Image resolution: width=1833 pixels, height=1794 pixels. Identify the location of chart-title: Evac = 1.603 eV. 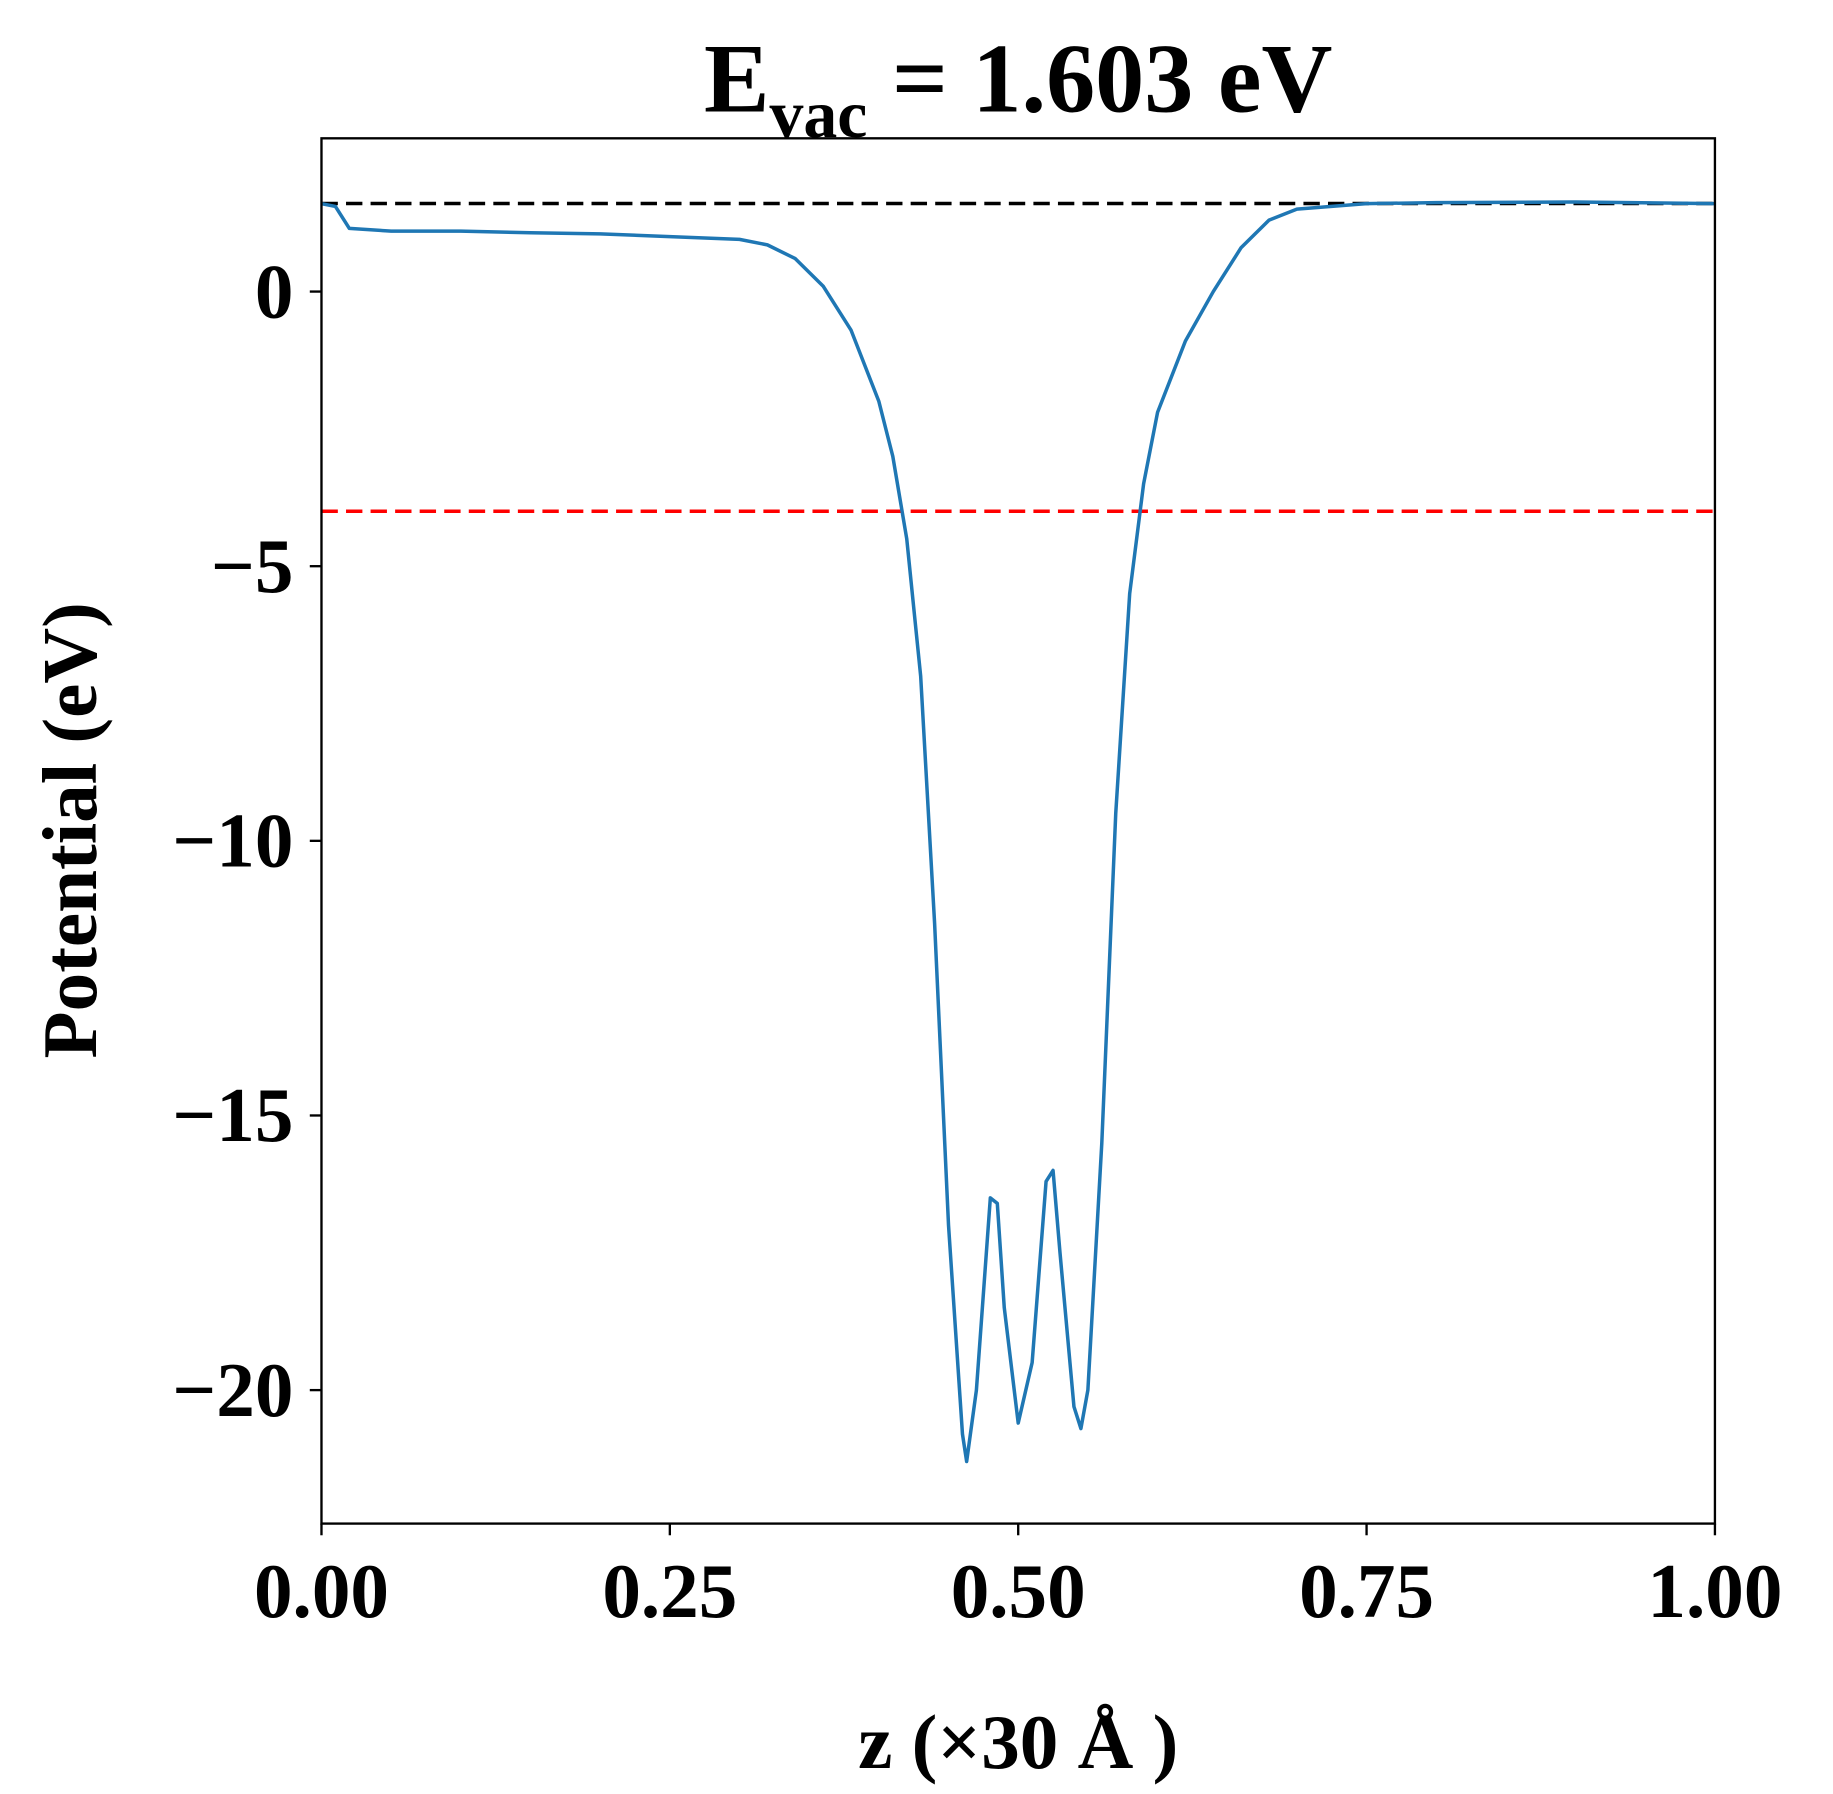
(1018, 88).